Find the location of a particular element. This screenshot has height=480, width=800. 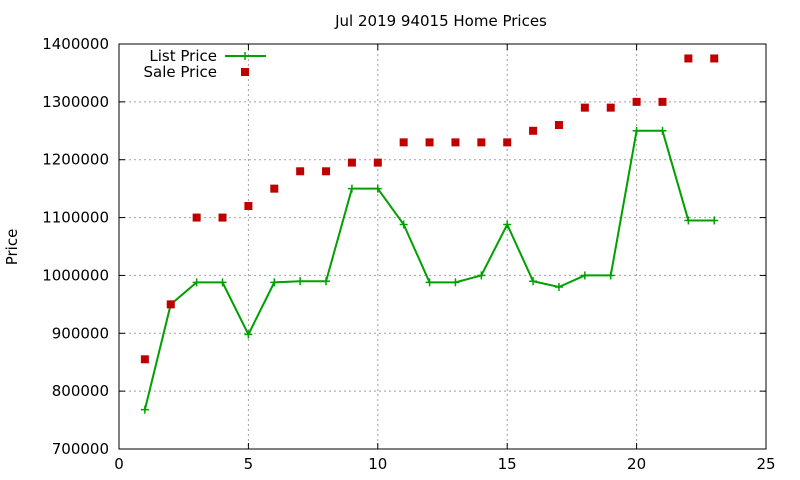

legend-marker-list-price is located at coordinates (245, 56).